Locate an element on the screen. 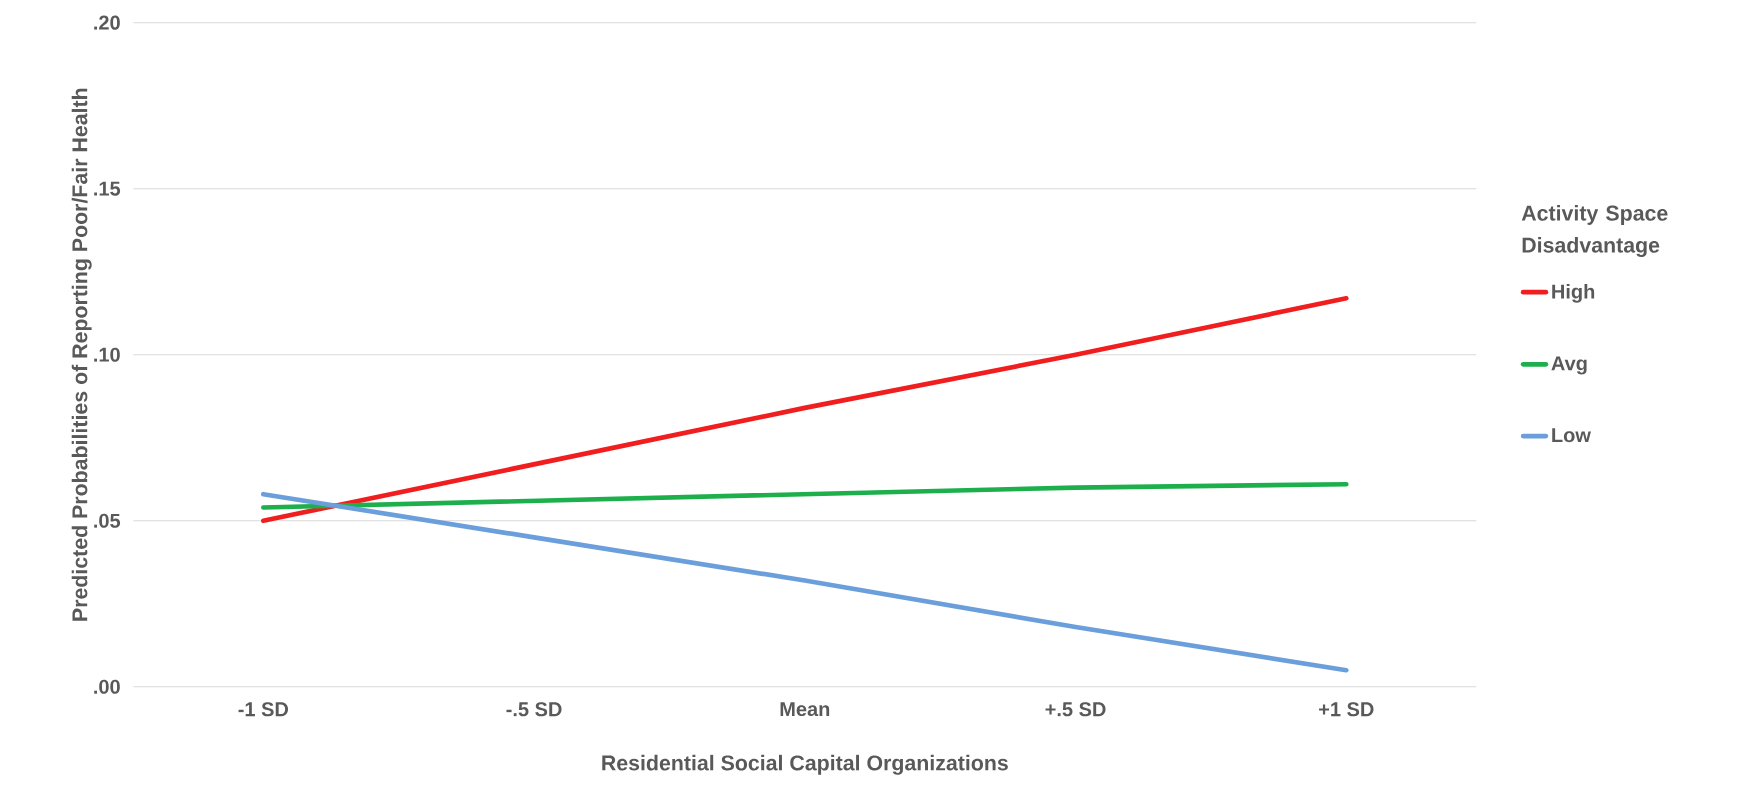 The image size is (1747, 811). y-tick-label: .10 is located at coordinates (107, 354).